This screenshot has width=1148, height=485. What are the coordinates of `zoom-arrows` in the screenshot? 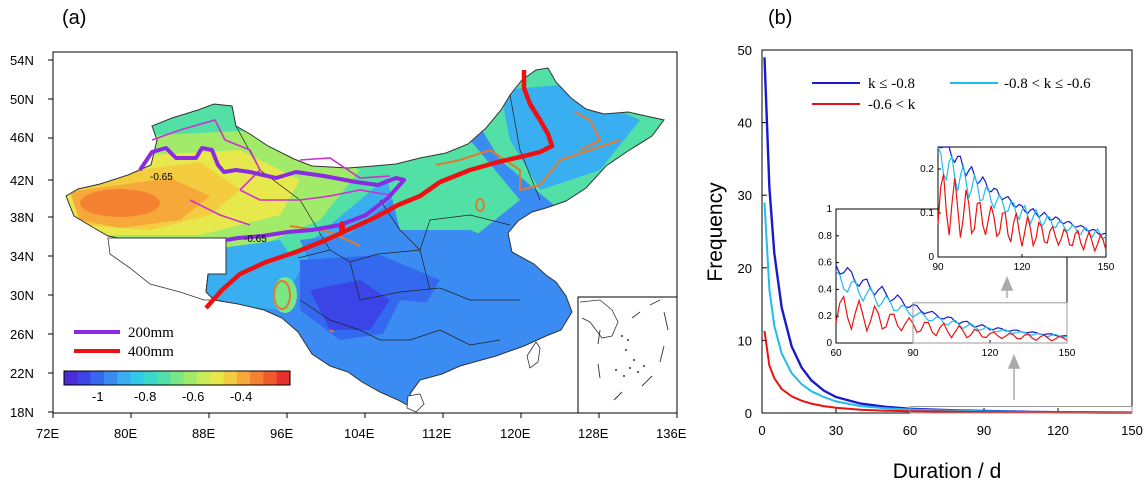 It's located at (1010, 338).